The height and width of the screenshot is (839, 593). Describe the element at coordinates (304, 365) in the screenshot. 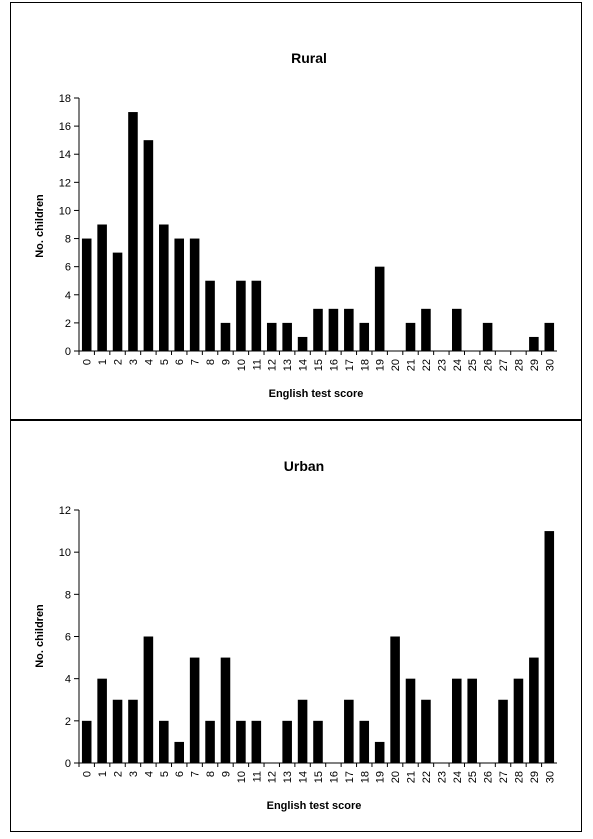

I see `x-tick-label: 14` at that location.